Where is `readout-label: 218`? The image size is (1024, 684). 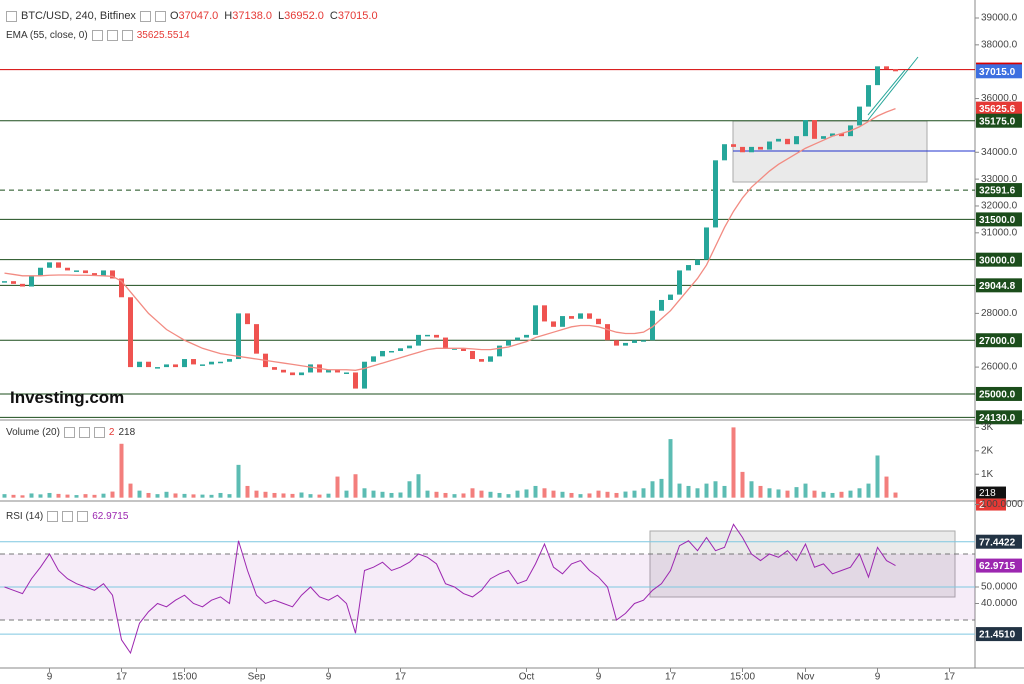 readout-label: 218 is located at coordinates (987, 493).